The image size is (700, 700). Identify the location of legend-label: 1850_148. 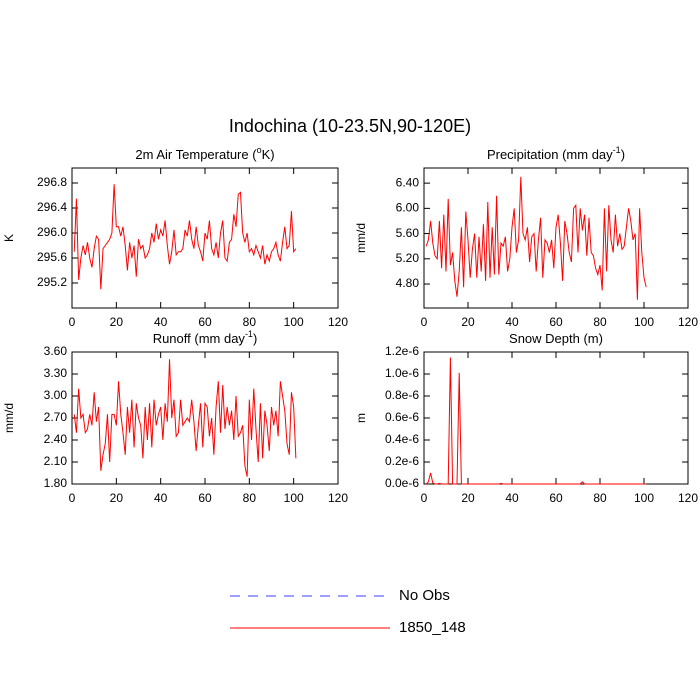
(432, 627).